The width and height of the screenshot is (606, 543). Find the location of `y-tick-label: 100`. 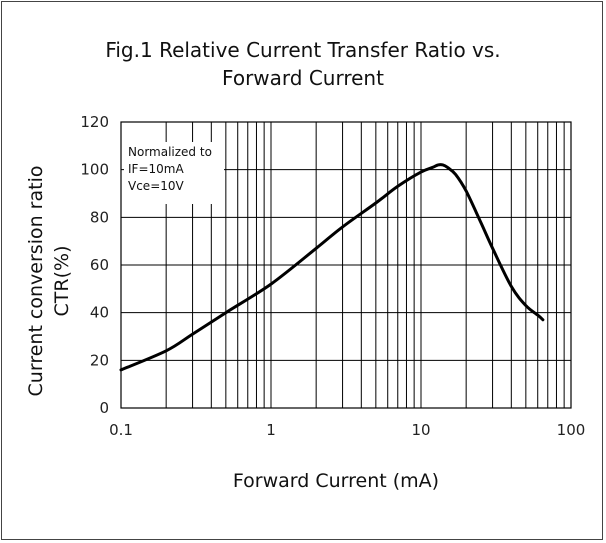

y-tick-label: 100 is located at coordinates (94, 170).